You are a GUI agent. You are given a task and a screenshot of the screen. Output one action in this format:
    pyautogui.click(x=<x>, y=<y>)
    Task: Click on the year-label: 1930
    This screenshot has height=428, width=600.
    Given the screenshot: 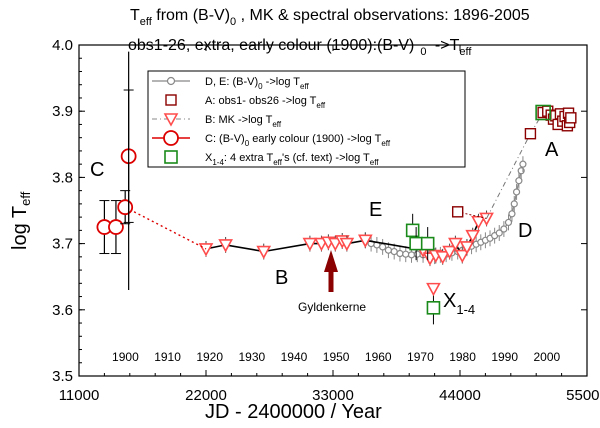 What is the action you would take?
    pyautogui.click(x=251, y=357)
    